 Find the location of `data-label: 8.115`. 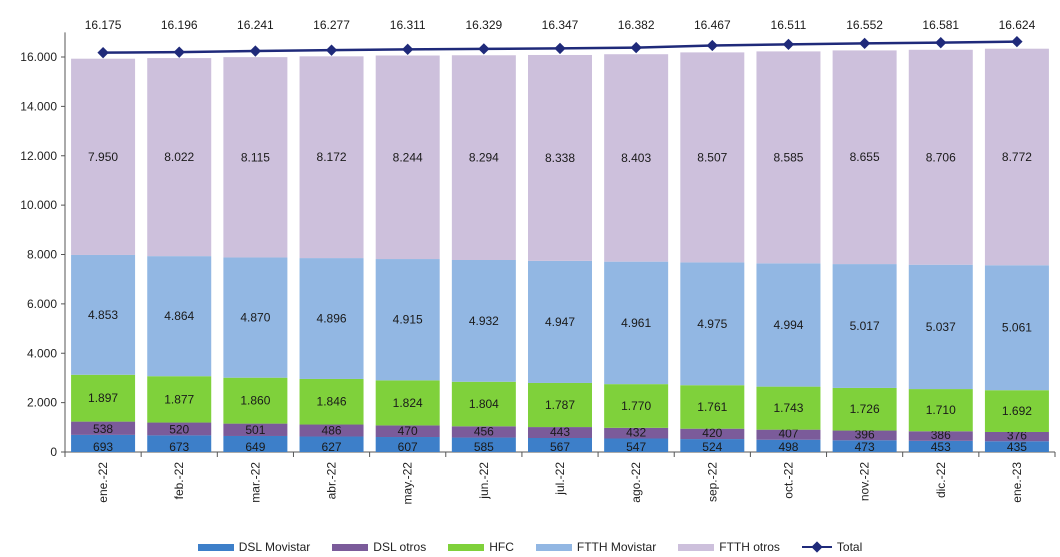

data-label: 8.115 is located at coordinates (255, 157).